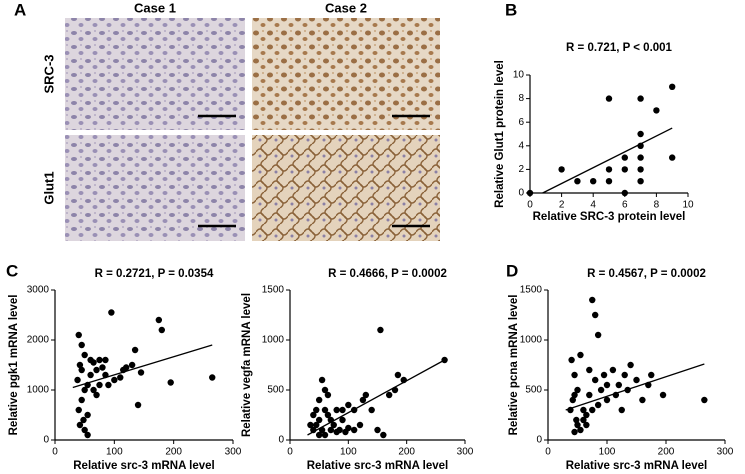 The width and height of the screenshot is (745, 474). Describe the element at coordinates (521, 98) in the screenshot. I see `y-tick-label: 8` at that location.